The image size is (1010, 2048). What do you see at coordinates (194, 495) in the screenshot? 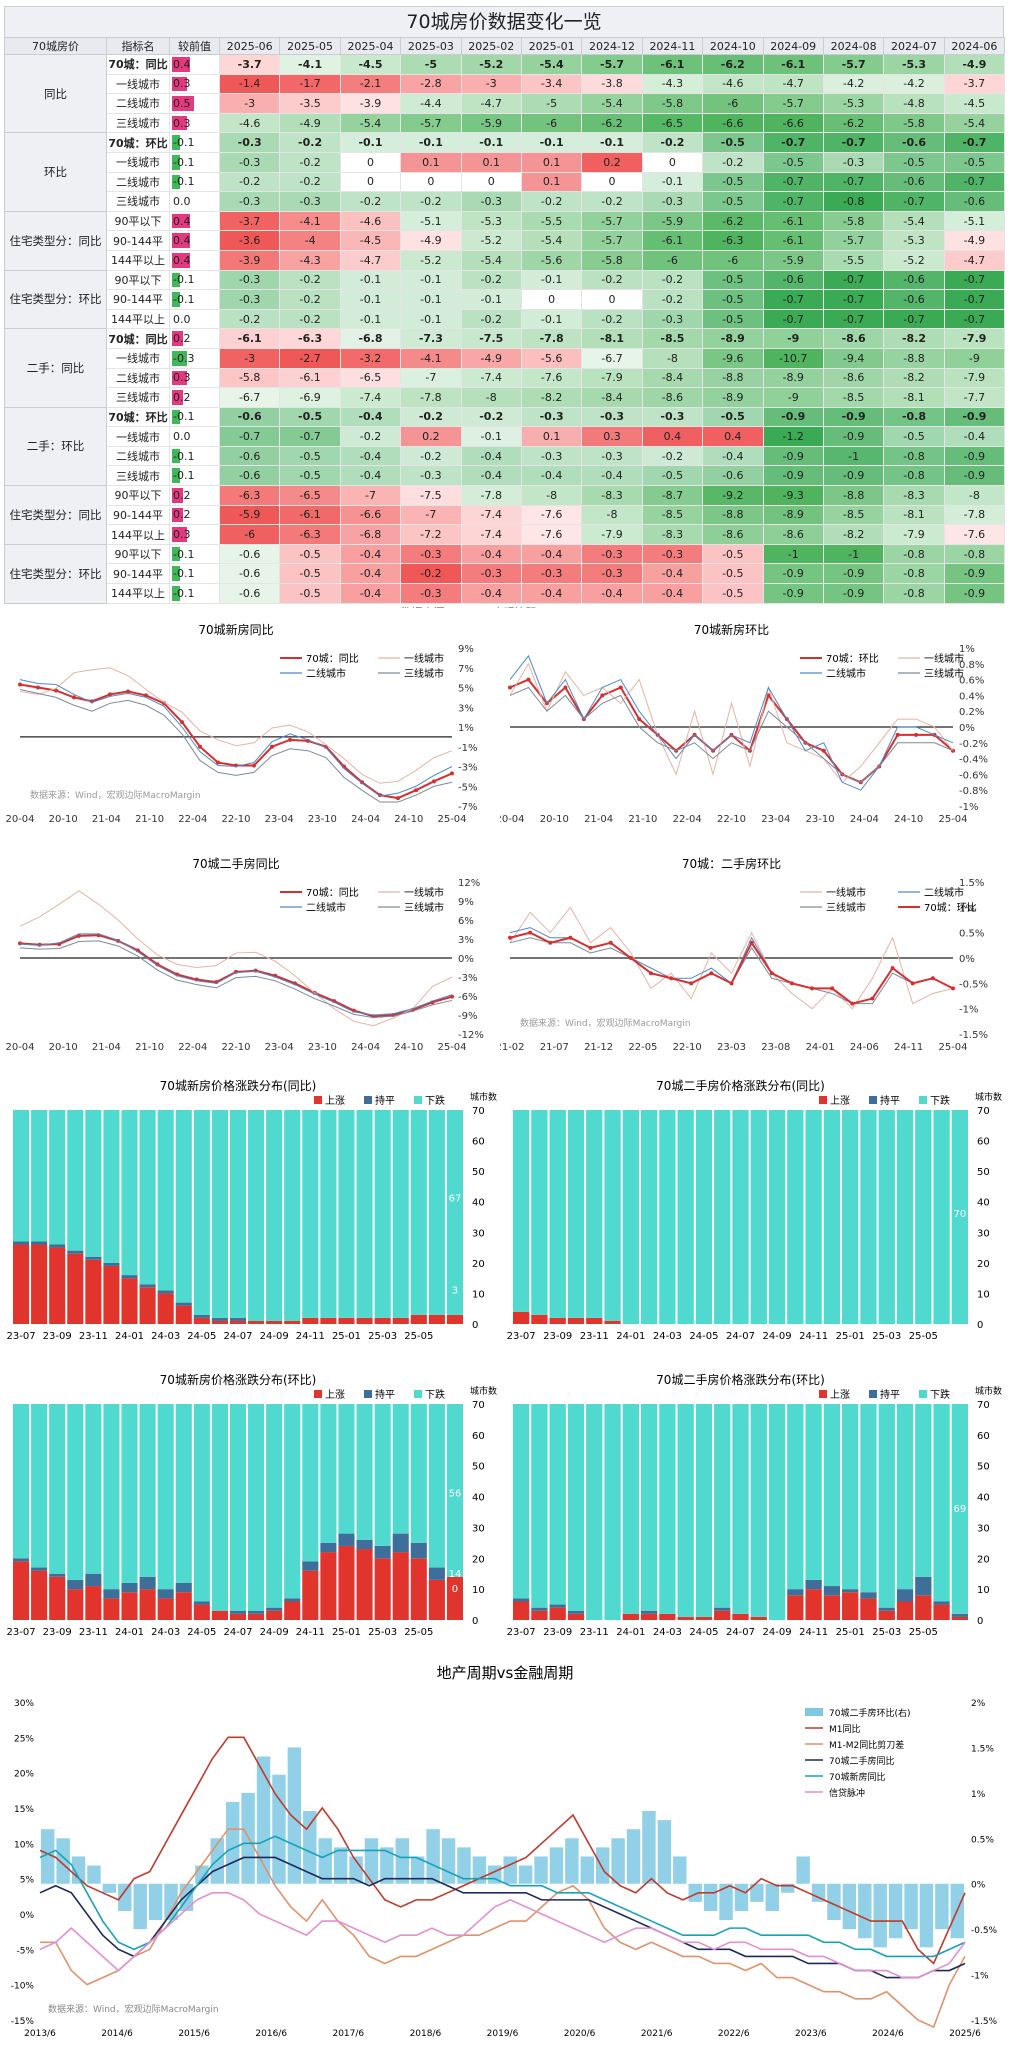
I see `prev-change-cell: 0.2` at bounding box center [194, 495].